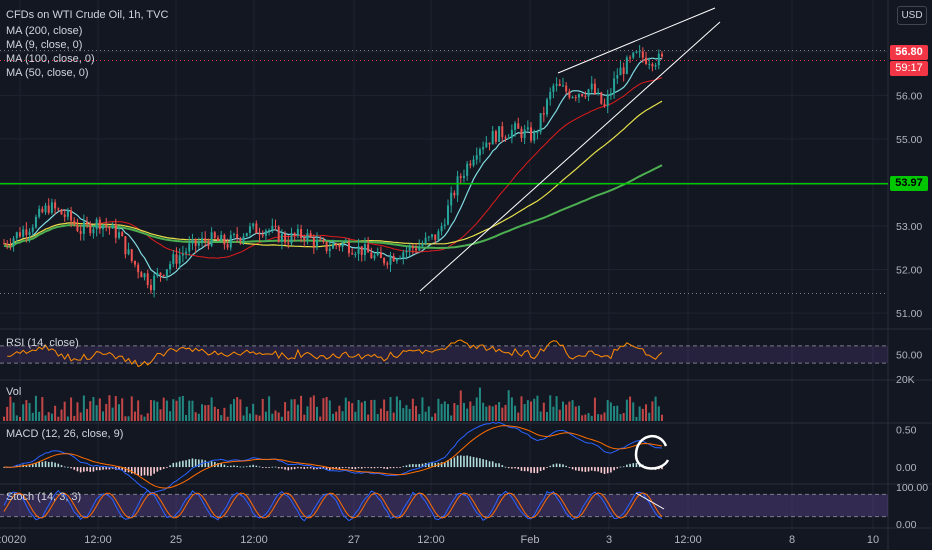 Image resolution: width=932 pixels, height=550 pixels. What do you see at coordinates (47, 73) in the screenshot?
I see `legend-ma50: MA (50, close, 0)` at bounding box center [47, 73].